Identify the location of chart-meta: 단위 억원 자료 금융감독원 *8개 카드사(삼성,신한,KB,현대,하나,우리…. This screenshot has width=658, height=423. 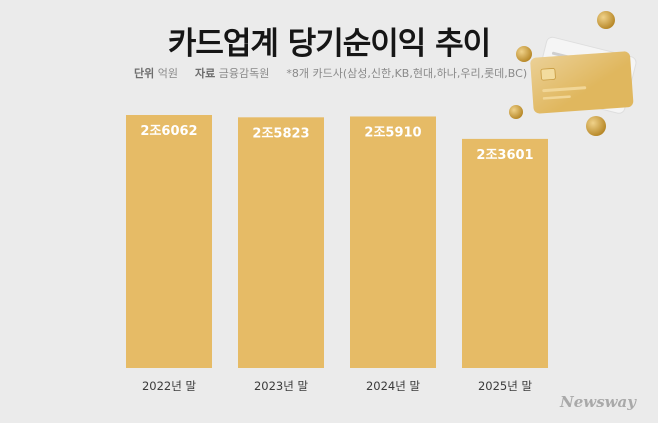
(330, 73).